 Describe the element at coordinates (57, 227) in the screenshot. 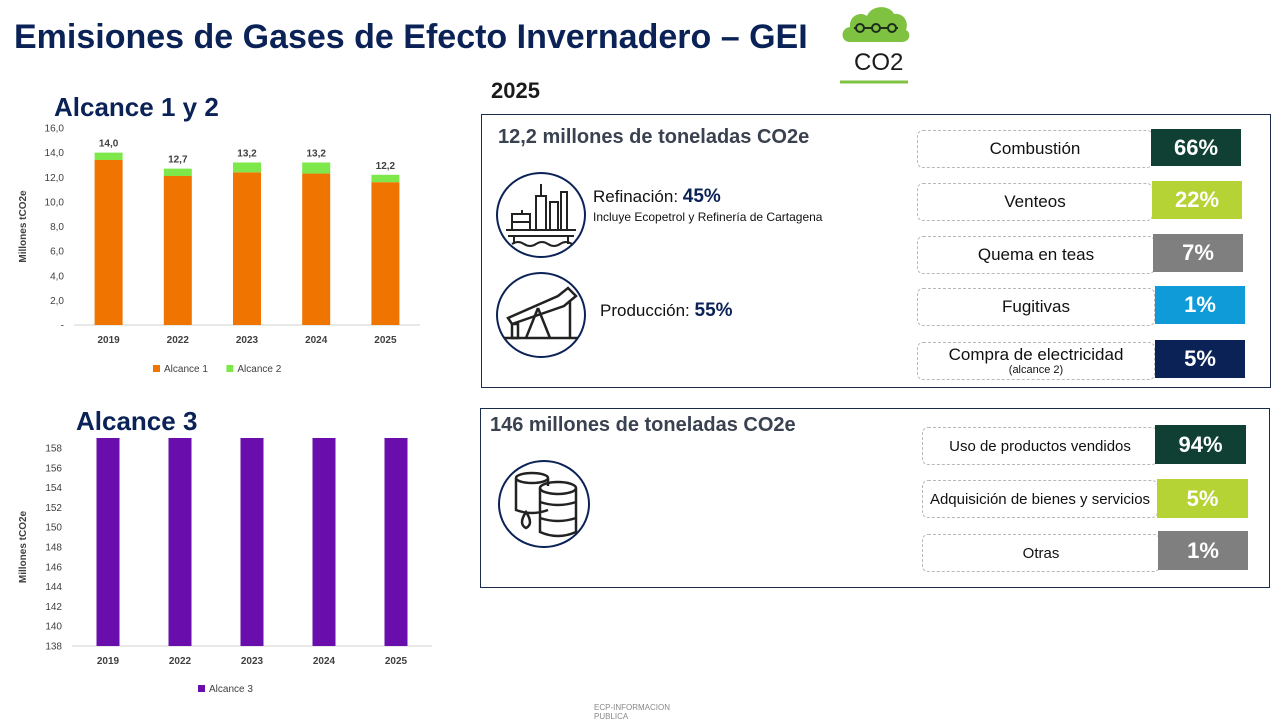

I see `y-tick-label: 8,0` at that location.